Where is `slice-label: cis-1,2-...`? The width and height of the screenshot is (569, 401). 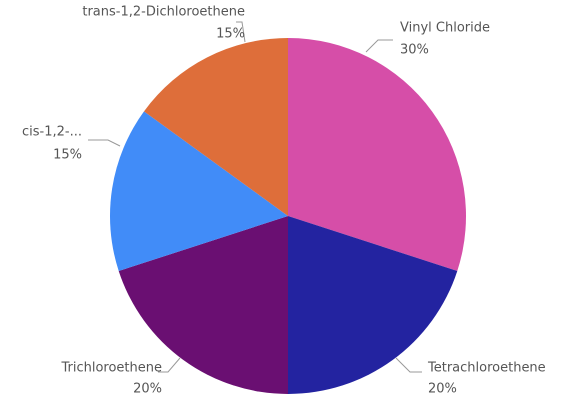 slice-label: cis-1,2-... is located at coordinates (52, 132).